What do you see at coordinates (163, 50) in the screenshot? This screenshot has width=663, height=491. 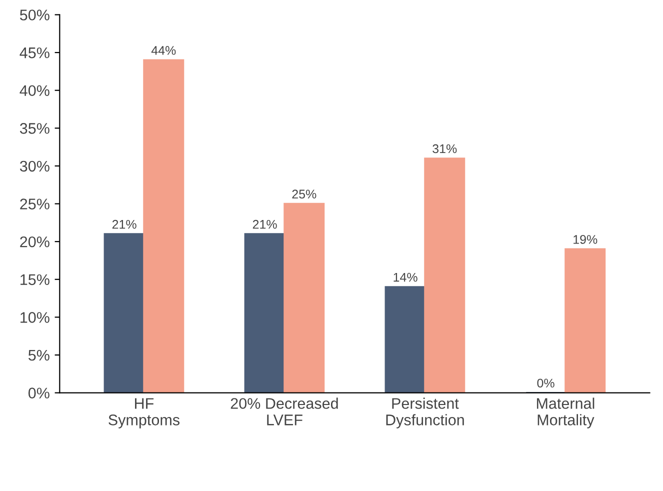 I see `data-label: 44%` at bounding box center [163, 50].